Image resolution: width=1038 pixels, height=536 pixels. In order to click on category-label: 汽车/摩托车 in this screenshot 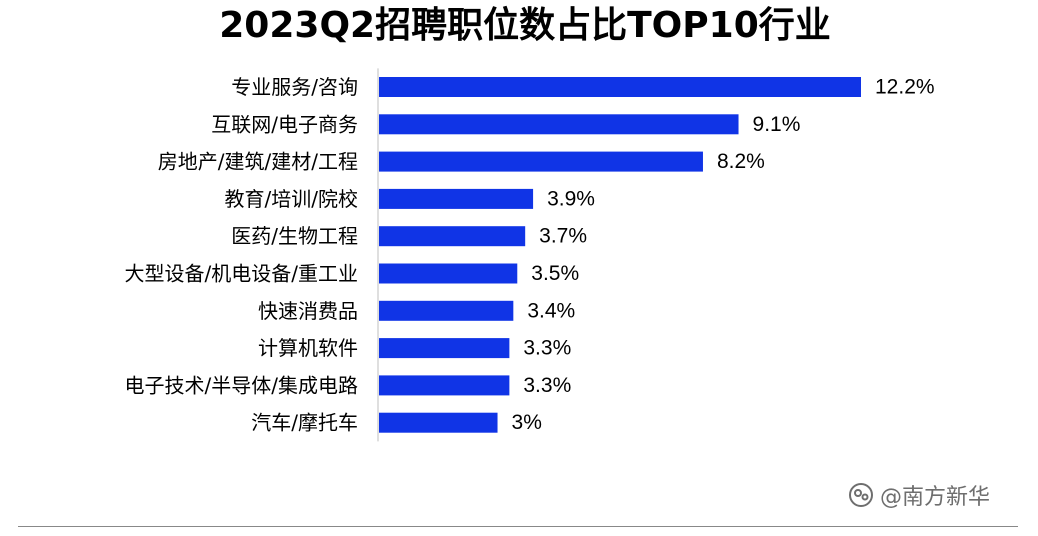, I will do `click(304, 423)`.